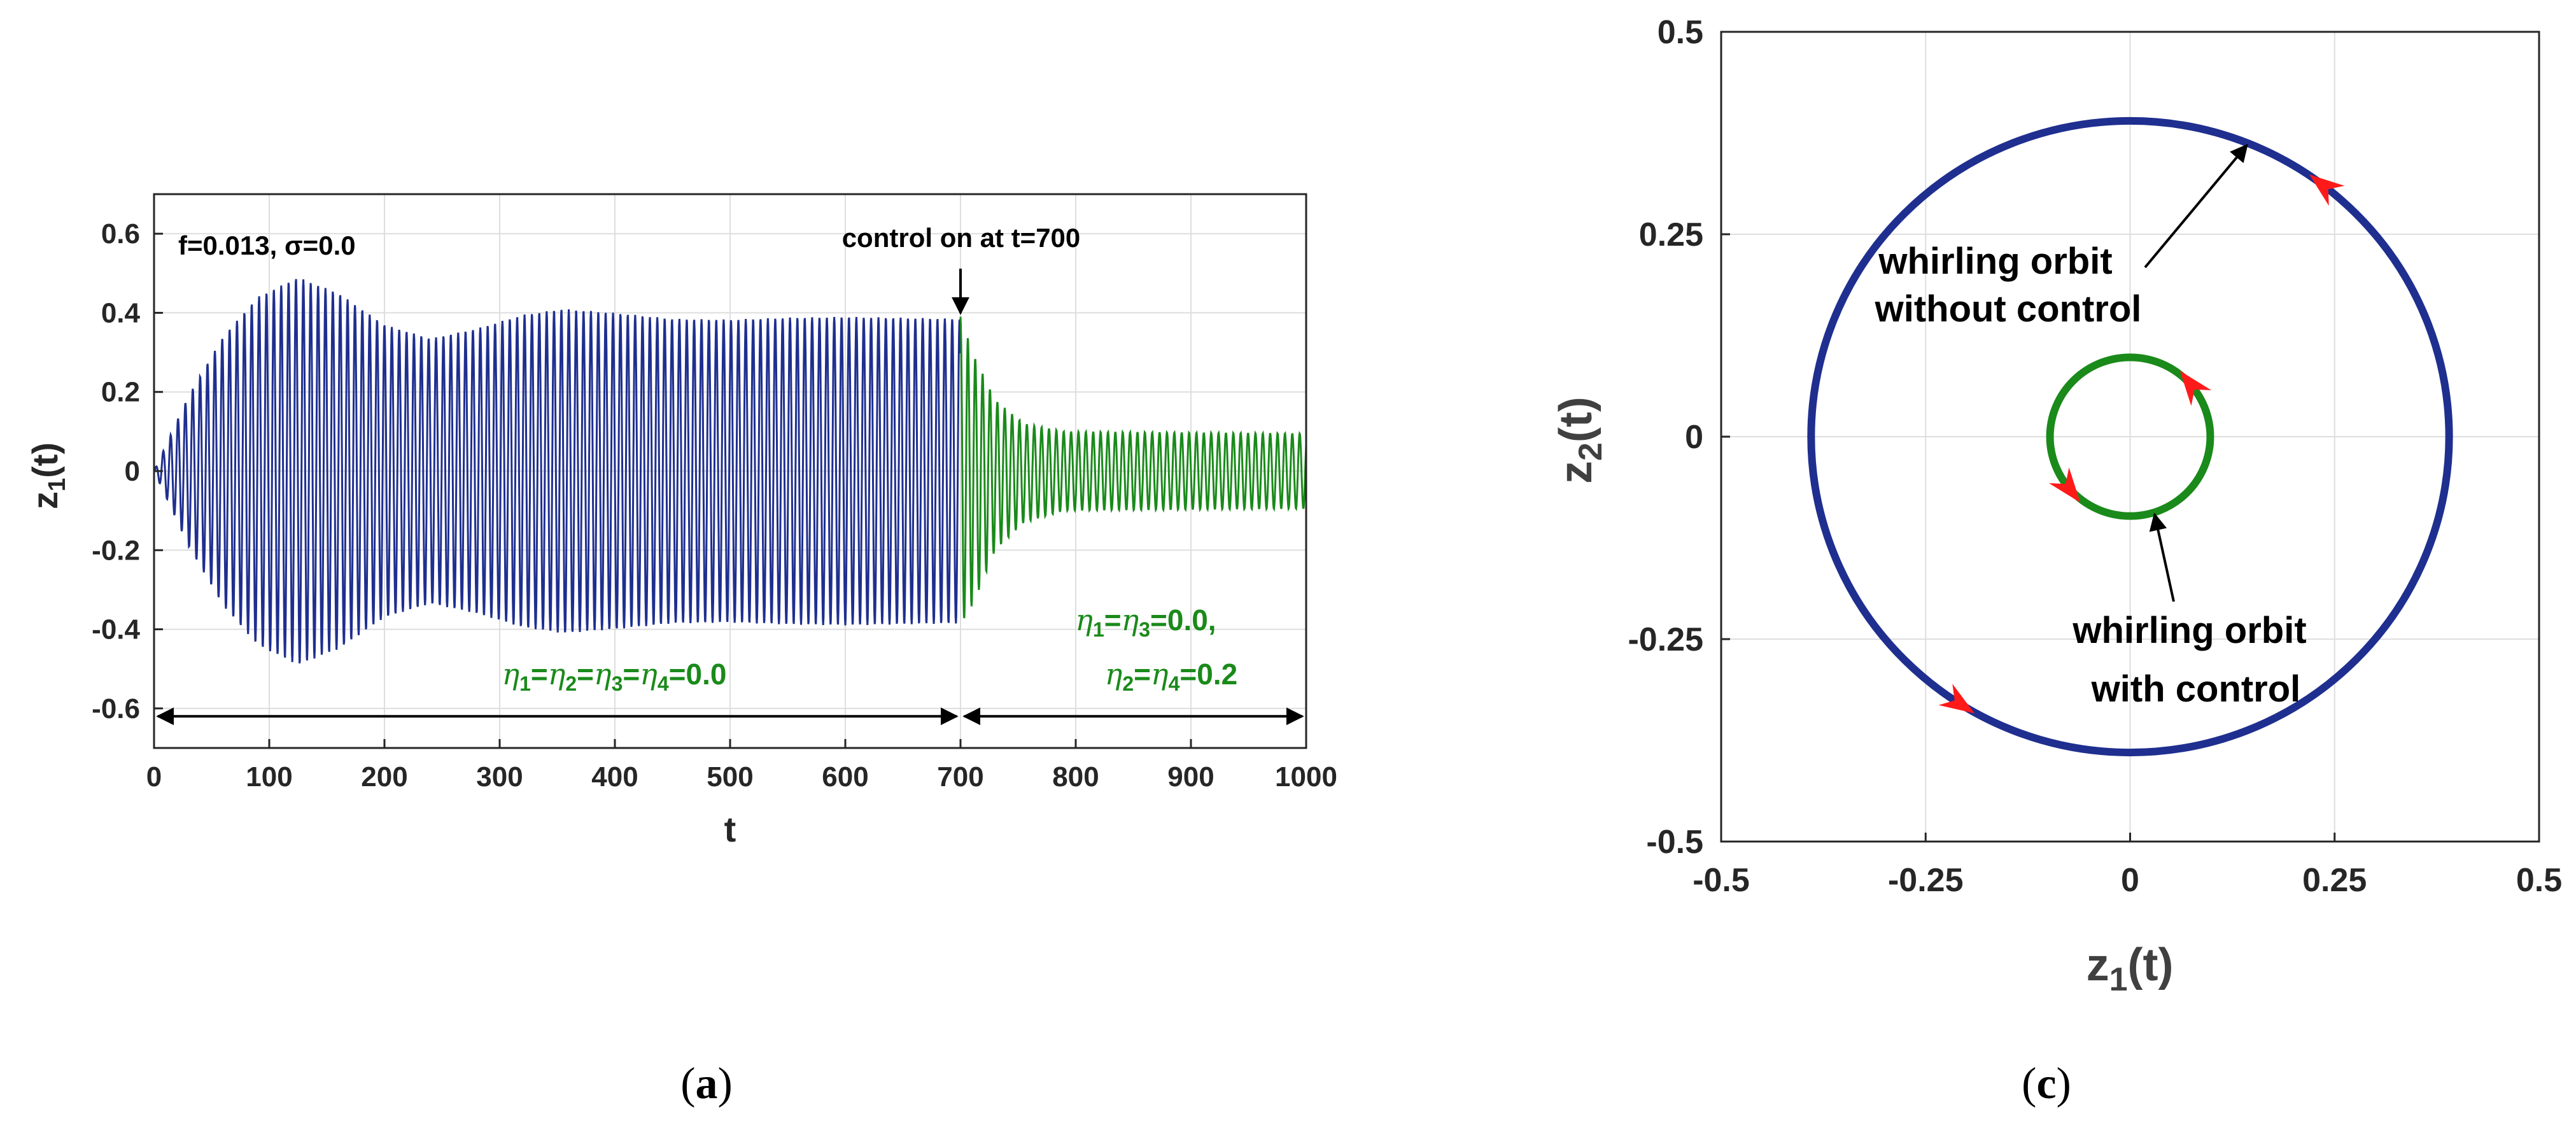 This screenshot has height=1121, width=2576. Describe the element at coordinates (1926, 880) in the screenshot. I see `x-tick-label: -0.25` at that location.